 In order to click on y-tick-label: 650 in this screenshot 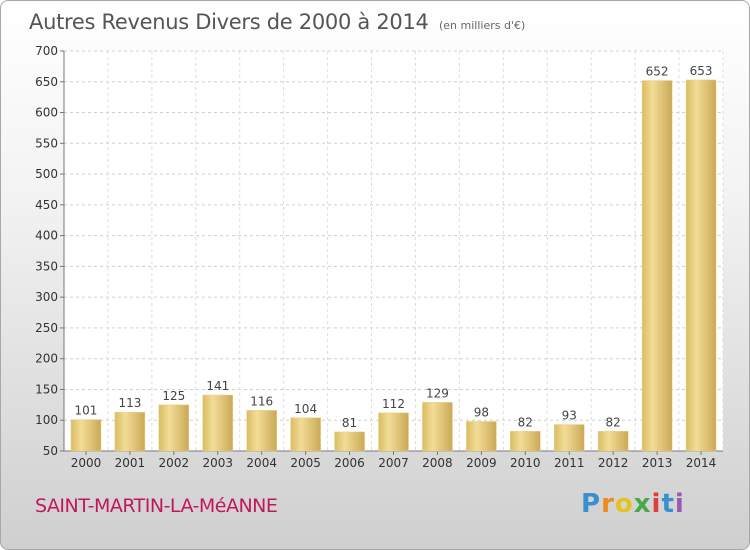, I will do `click(46, 82)`.